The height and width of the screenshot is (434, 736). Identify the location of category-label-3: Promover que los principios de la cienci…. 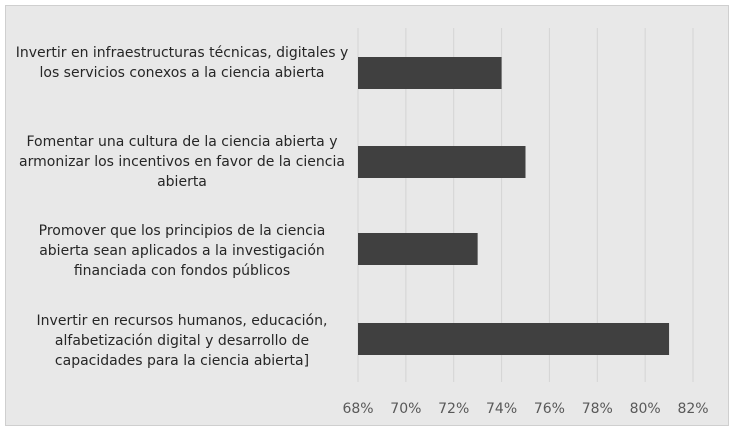
(182, 251).